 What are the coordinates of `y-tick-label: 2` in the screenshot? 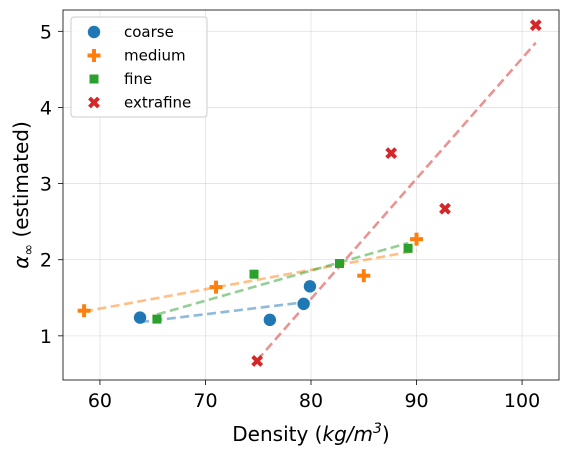 It's located at (46, 261).